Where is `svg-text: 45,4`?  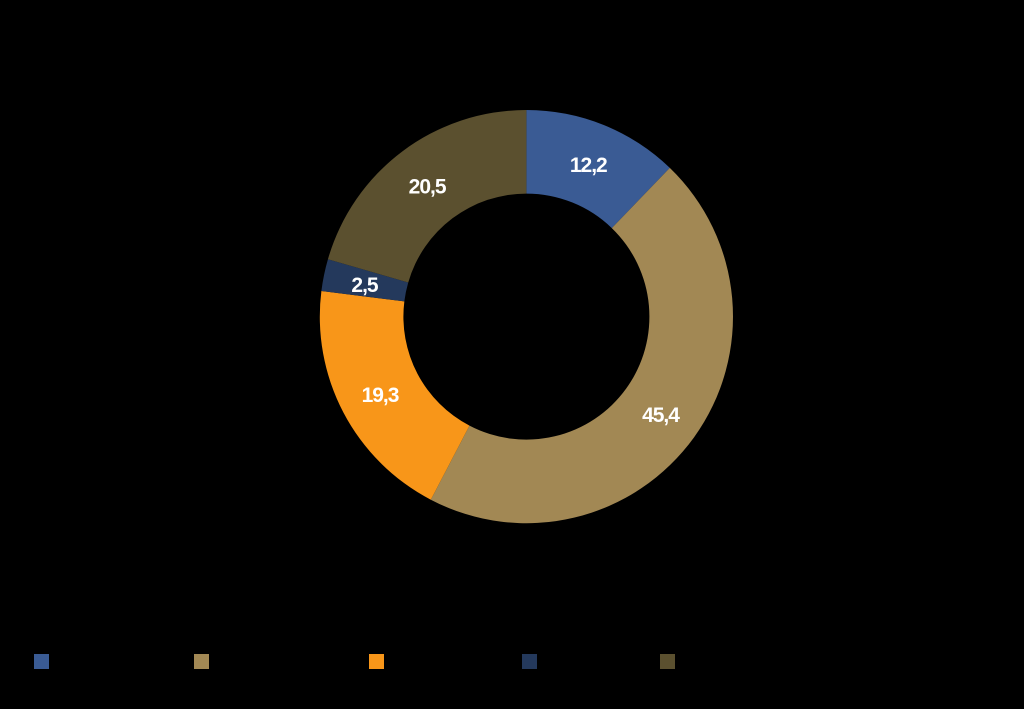 svg-text: 45,4 is located at coordinates (661, 415).